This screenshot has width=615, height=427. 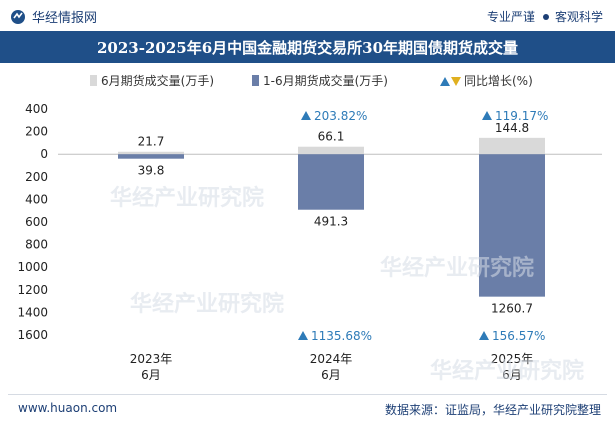 What do you see at coordinates (521, 116) in the screenshot?
I see `growth-label-month: 119.17%` at bounding box center [521, 116].